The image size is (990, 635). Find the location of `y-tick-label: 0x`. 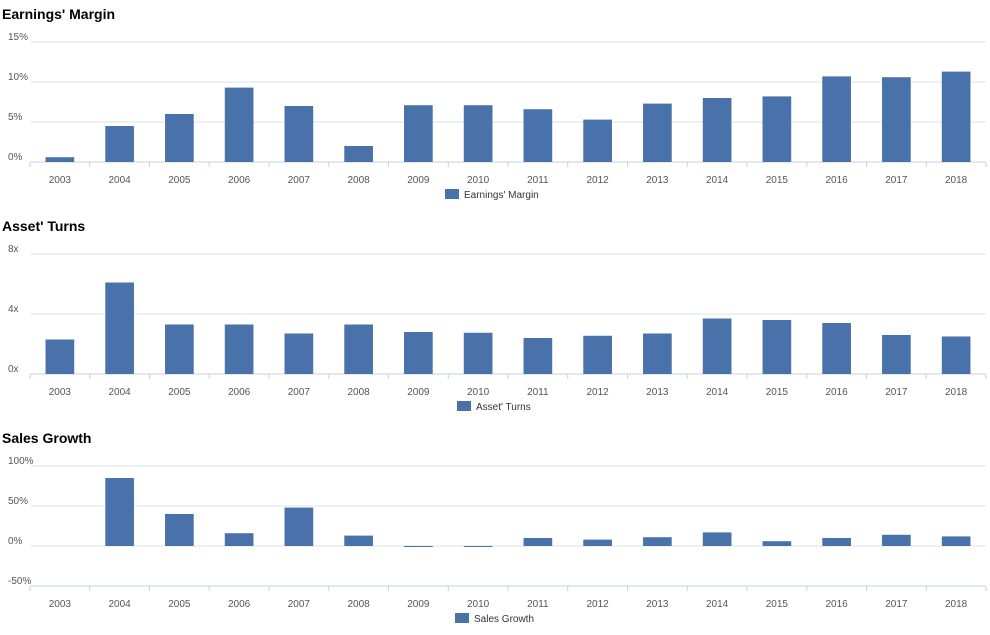

y-tick-label: 0x is located at coordinates (13, 369).